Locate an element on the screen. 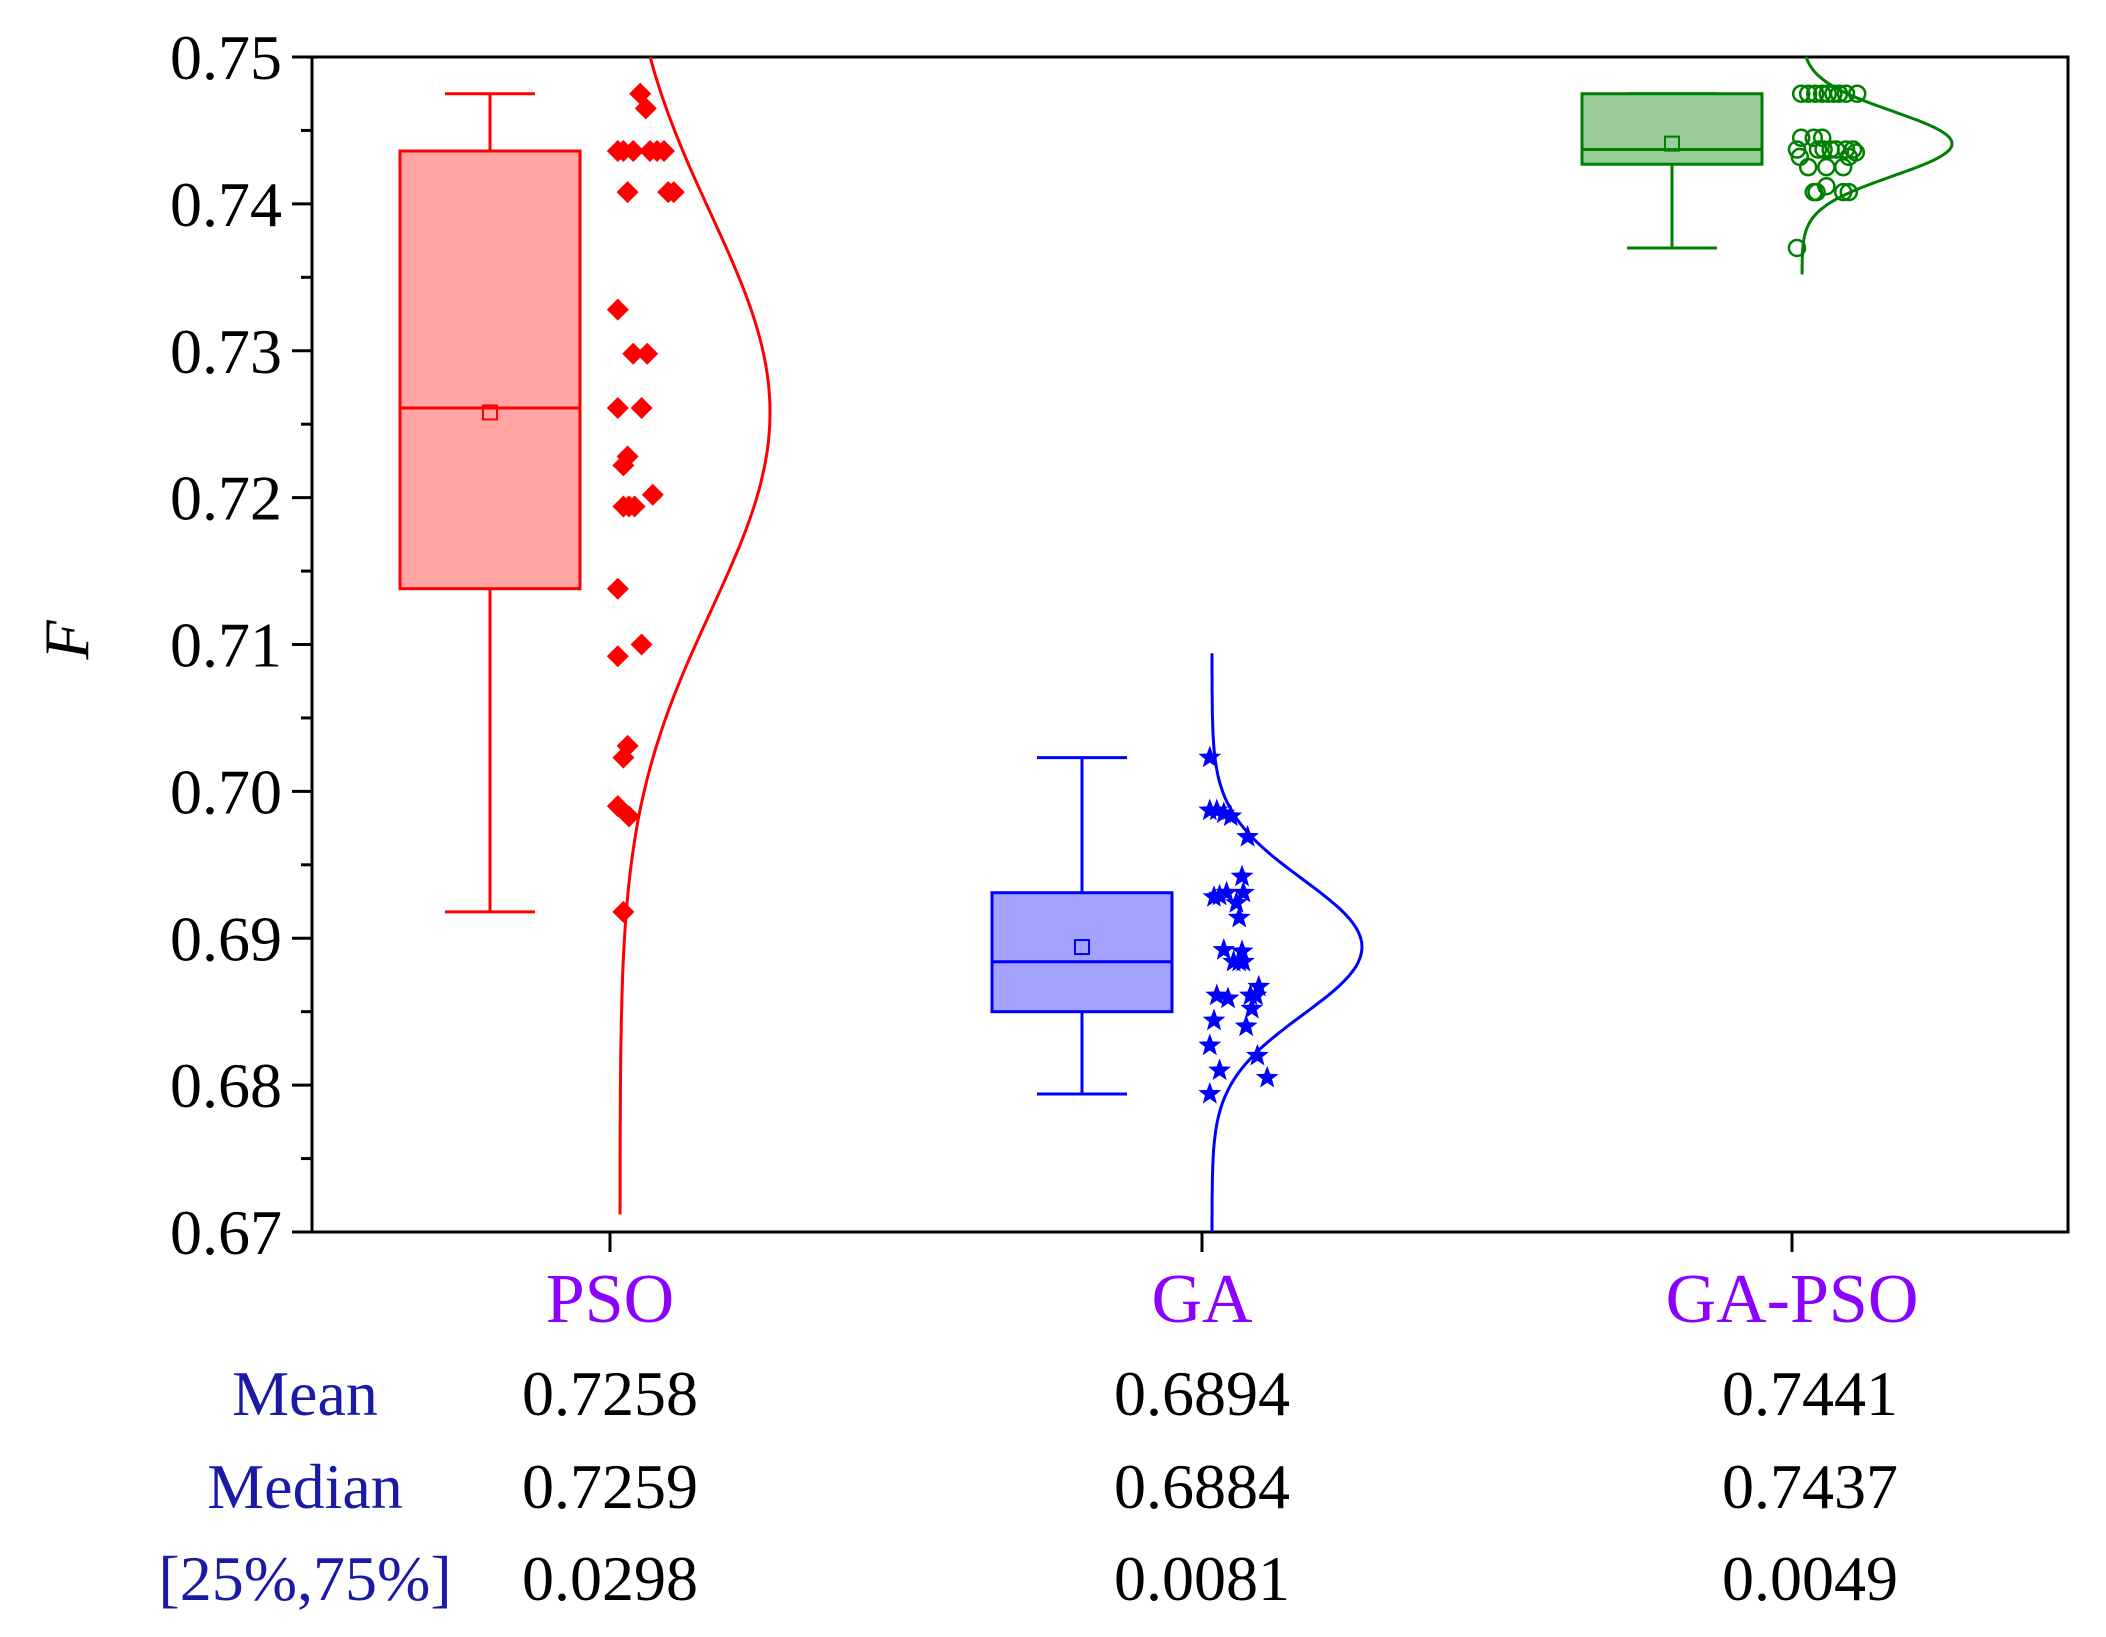  stats-row-2: [25%,75%] 0.0298 0.0081 0.0049 is located at coordinates (1028, 1578).